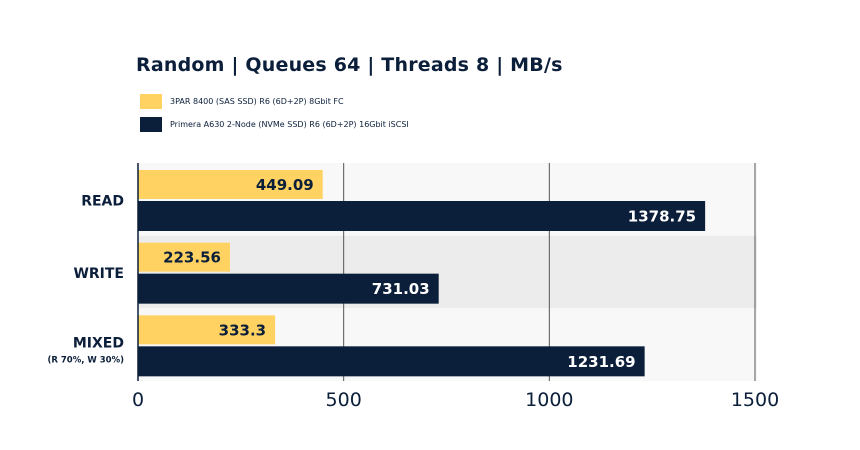 This screenshot has width=860, height=450. What do you see at coordinates (285, 185) in the screenshot?
I see `data-label: 449.09` at bounding box center [285, 185].